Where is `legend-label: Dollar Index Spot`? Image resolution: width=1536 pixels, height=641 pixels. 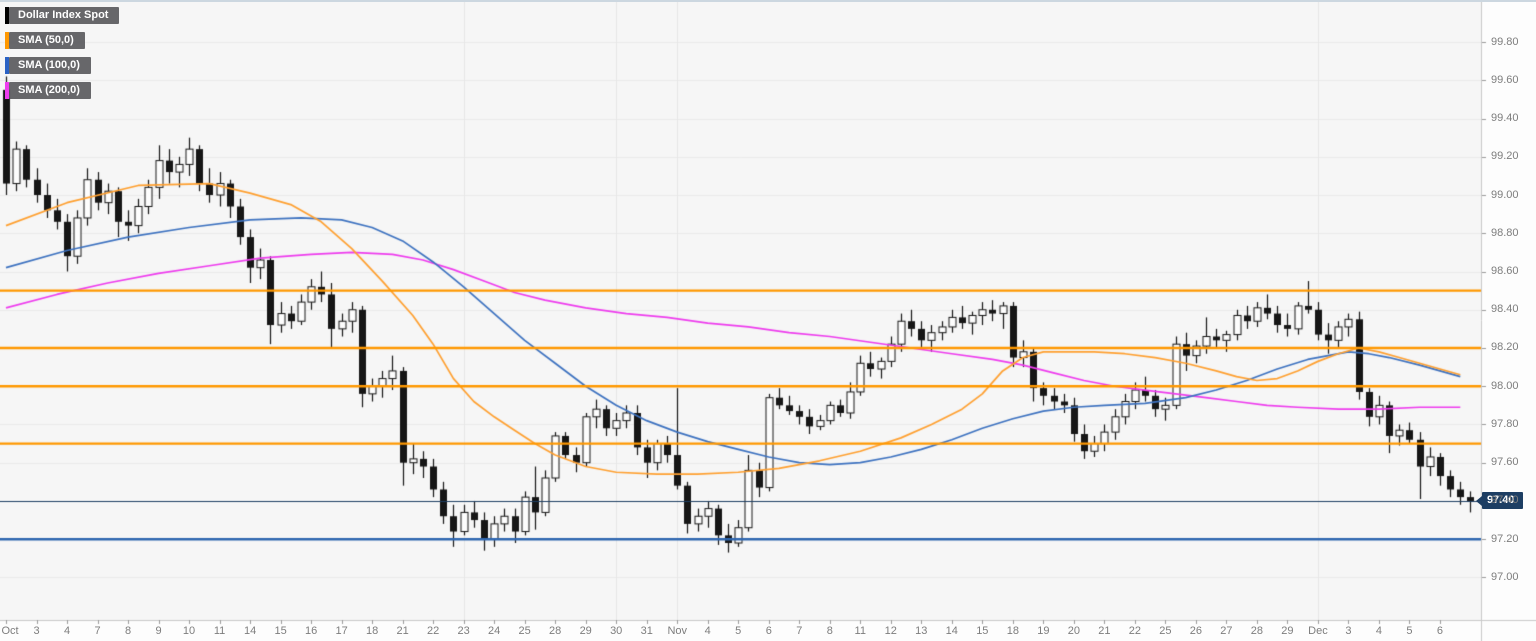 legend-label: Dollar Index Spot is located at coordinates (64, 15).